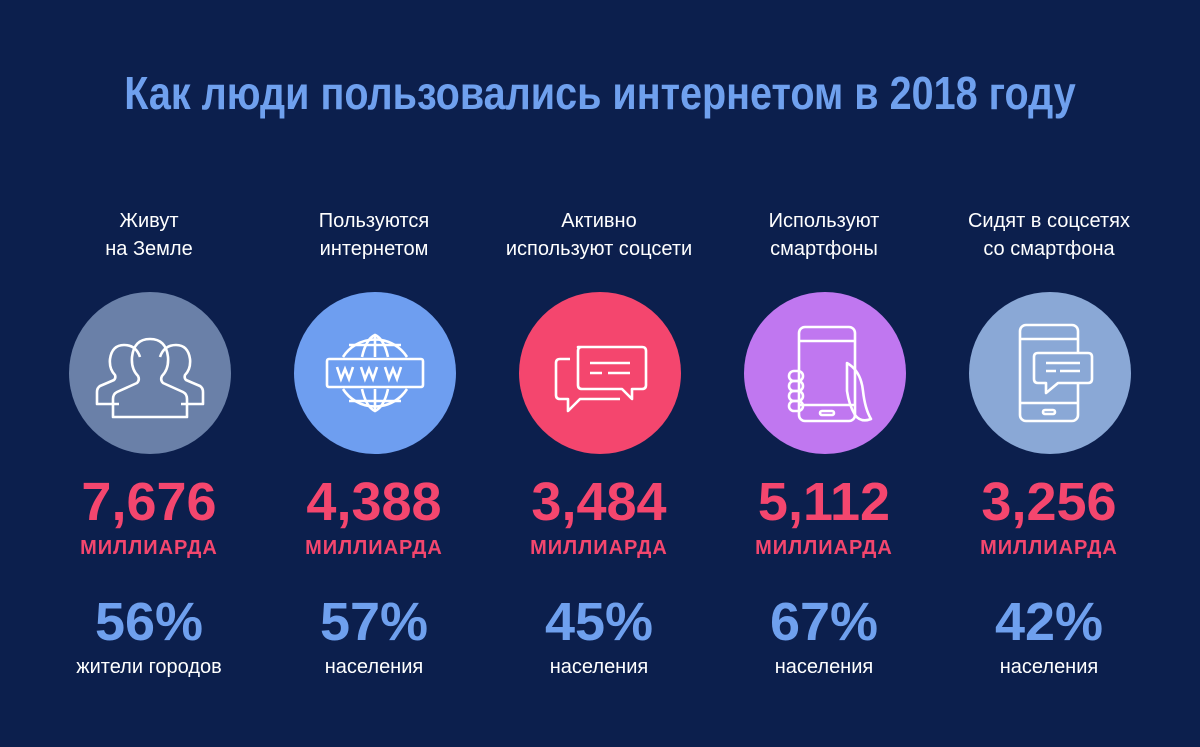  Describe the element at coordinates (374, 622) in the screenshot. I see `stat-percent: 57%` at that location.